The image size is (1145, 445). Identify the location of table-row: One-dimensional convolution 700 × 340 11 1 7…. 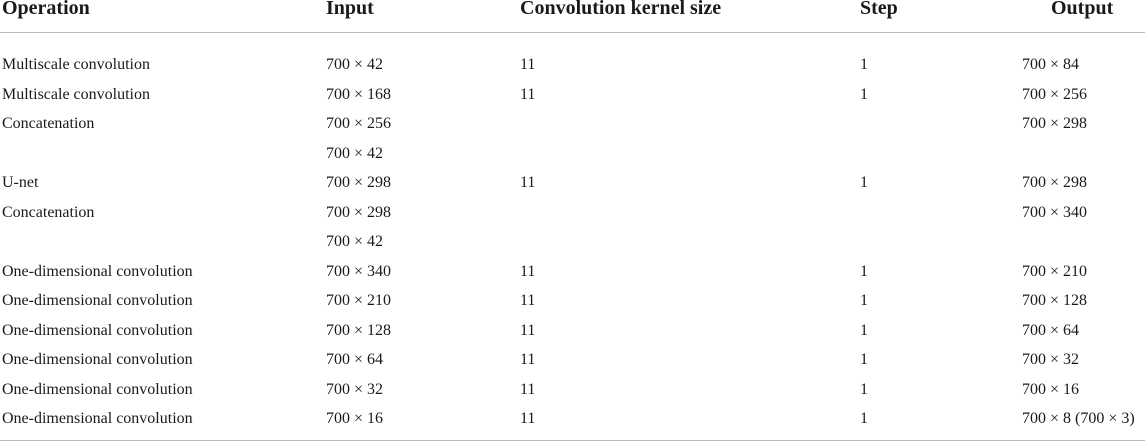
(572, 272).